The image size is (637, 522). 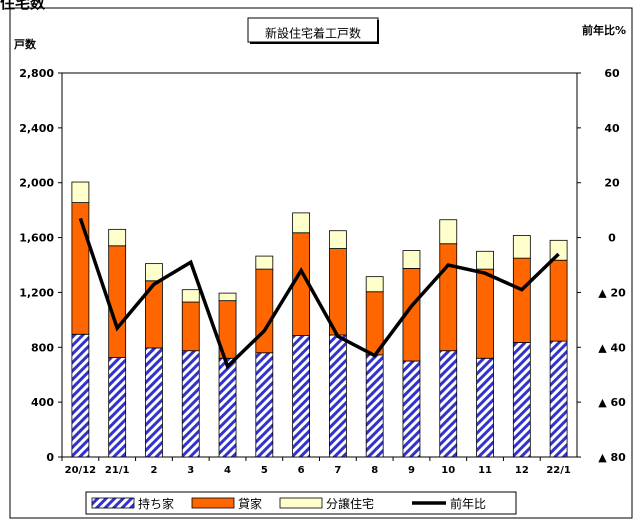 What do you see at coordinates (113, 503) in the screenshot?
I see `legend-swatch-owner` at bounding box center [113, 503].